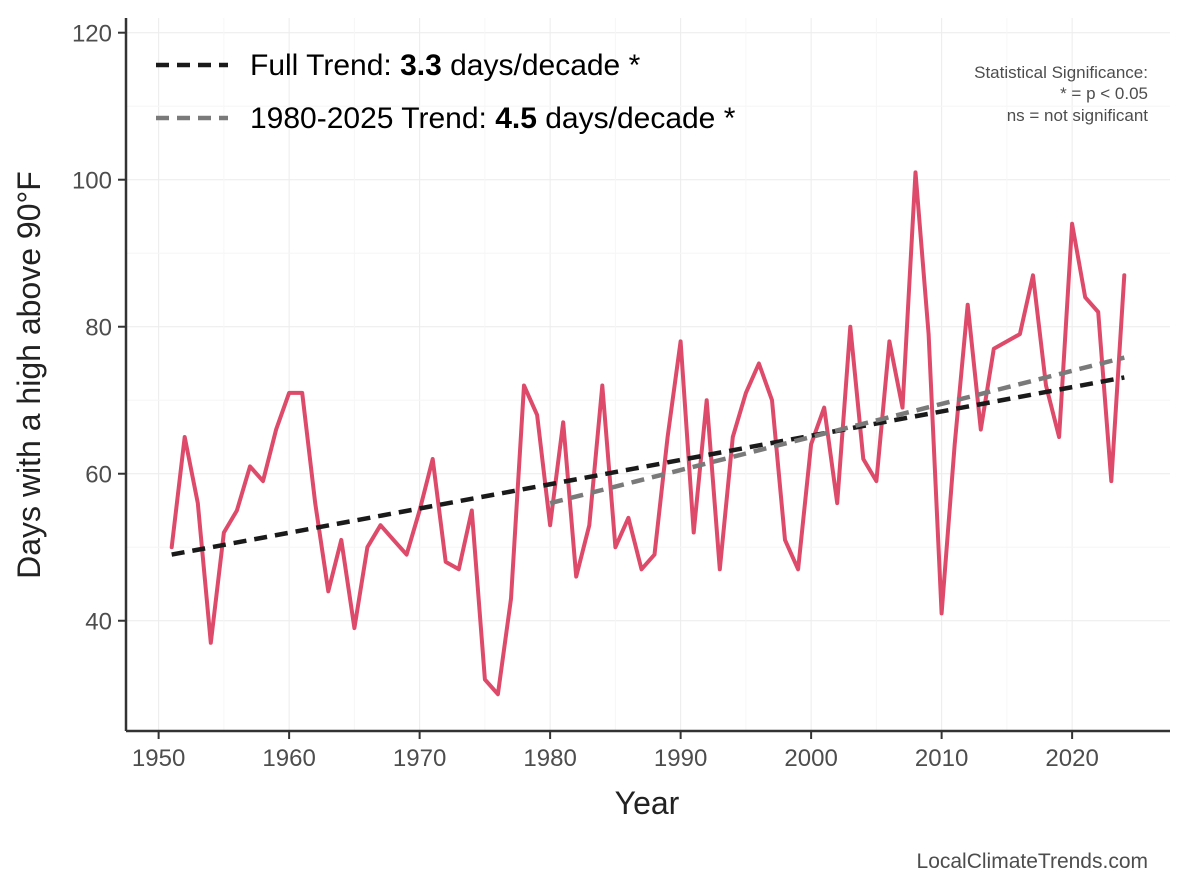 Image resolution: width=1184 pixels, height=889 pixels. What do you see at coordinates (981, 430) in the screenshot?
I see `data-point-2013` at bounding box center [981, 430].